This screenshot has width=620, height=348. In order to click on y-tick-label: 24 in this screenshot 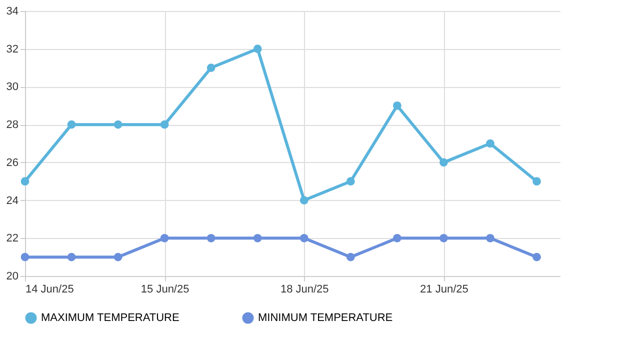, I will do `click(12, 200)`.